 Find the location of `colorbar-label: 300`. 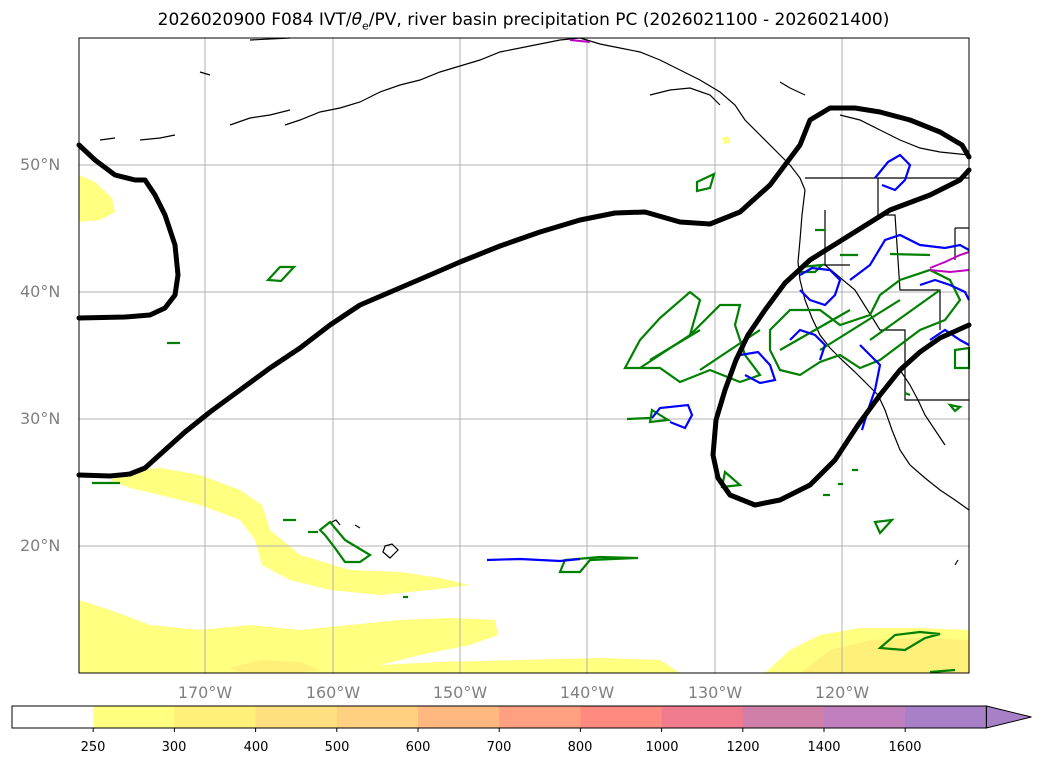

colorbar-label: 300 is located at coordinates (174, 747).